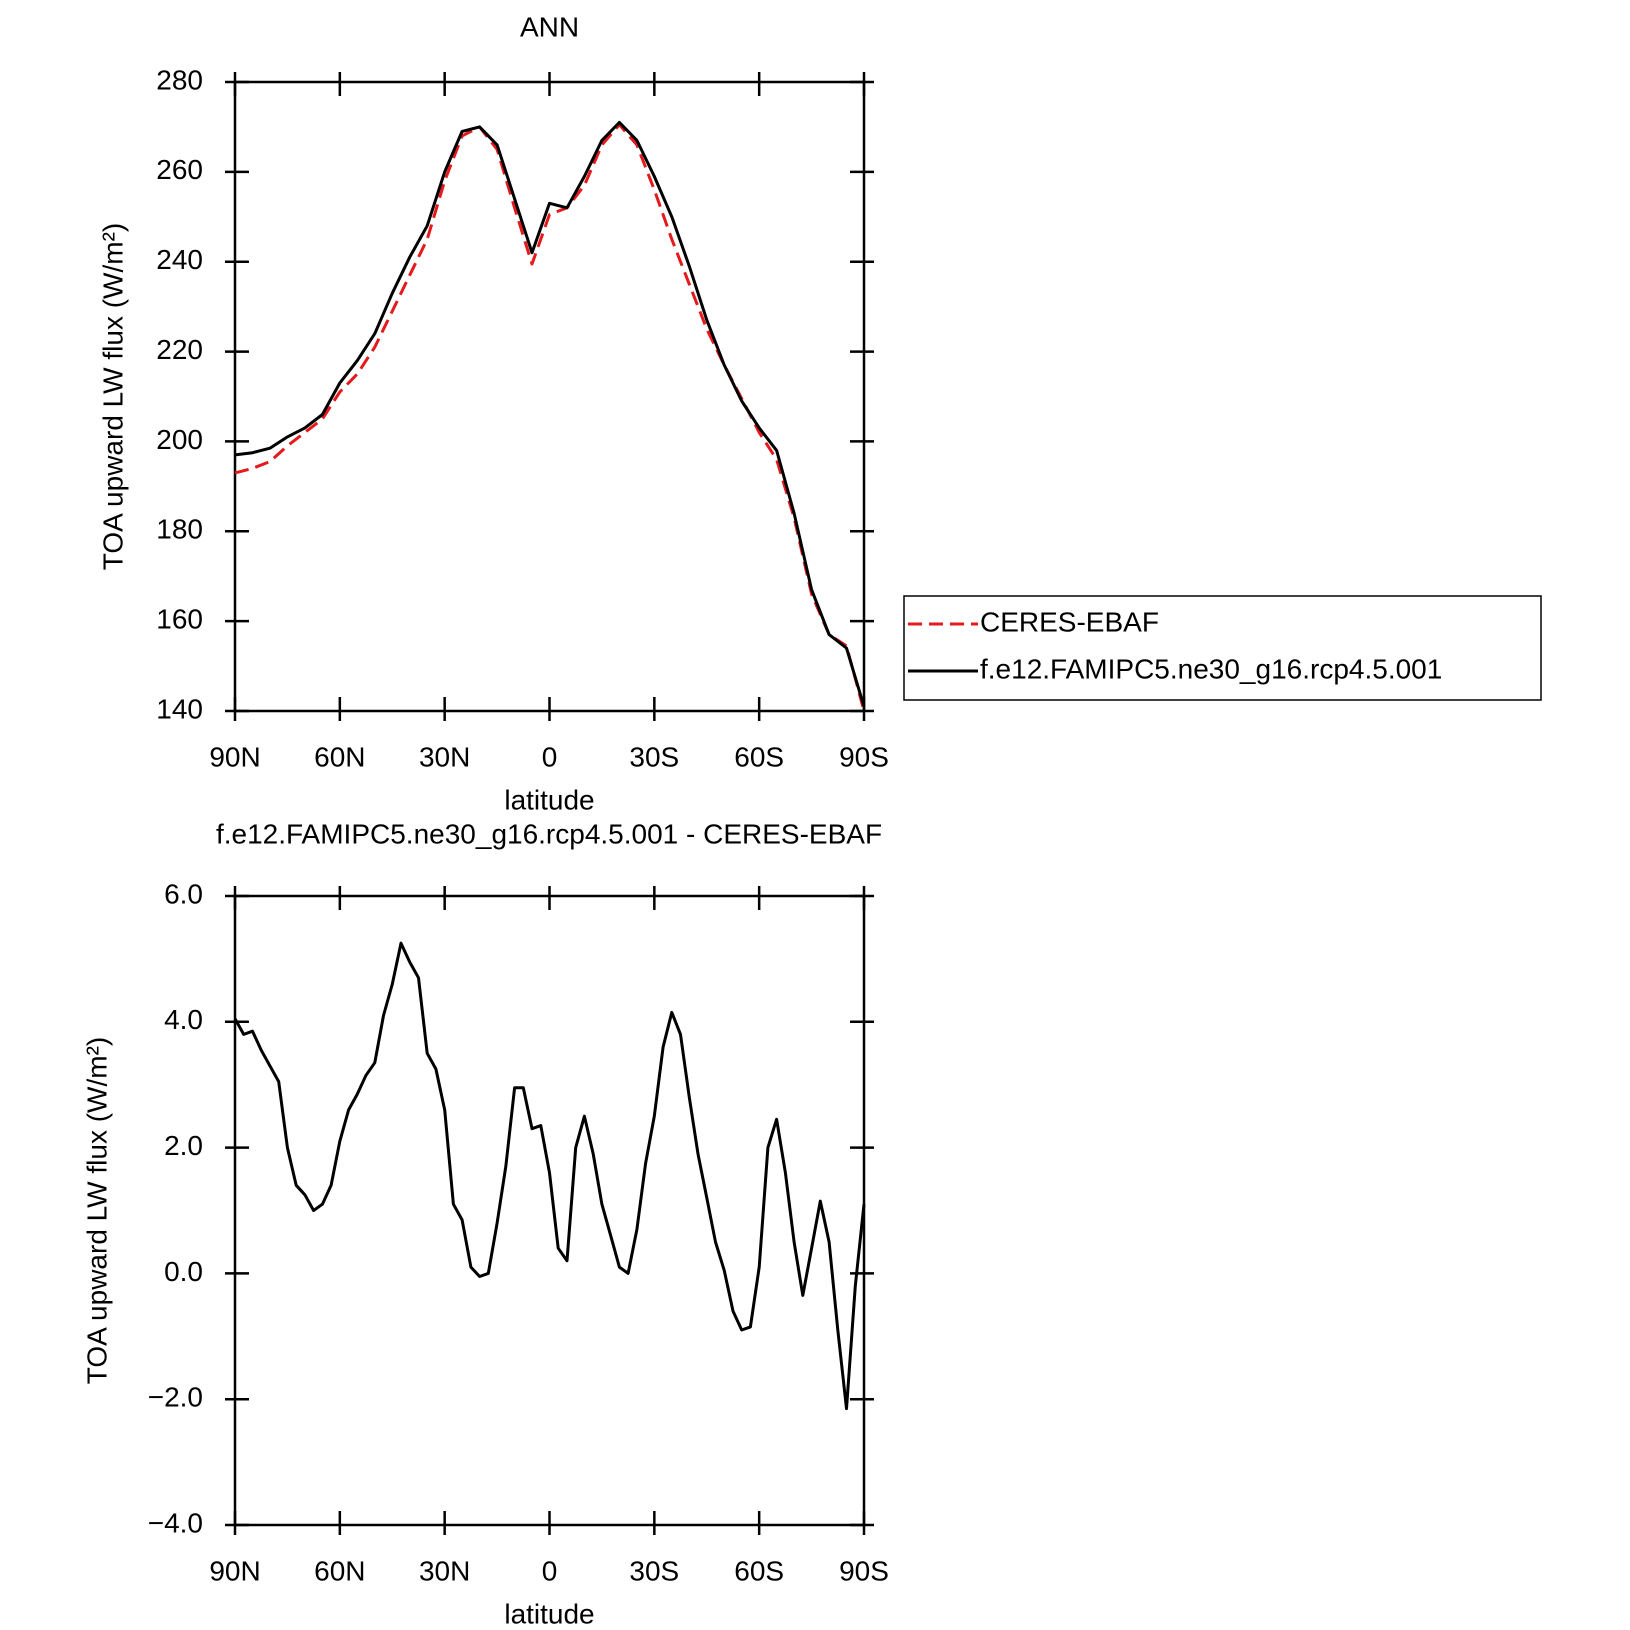 This screenshot has width=1630, height=1630. Describe the element at coordinates (183, 1019) in the screenshot. I see `y-tick-label: 4.0` at that location.